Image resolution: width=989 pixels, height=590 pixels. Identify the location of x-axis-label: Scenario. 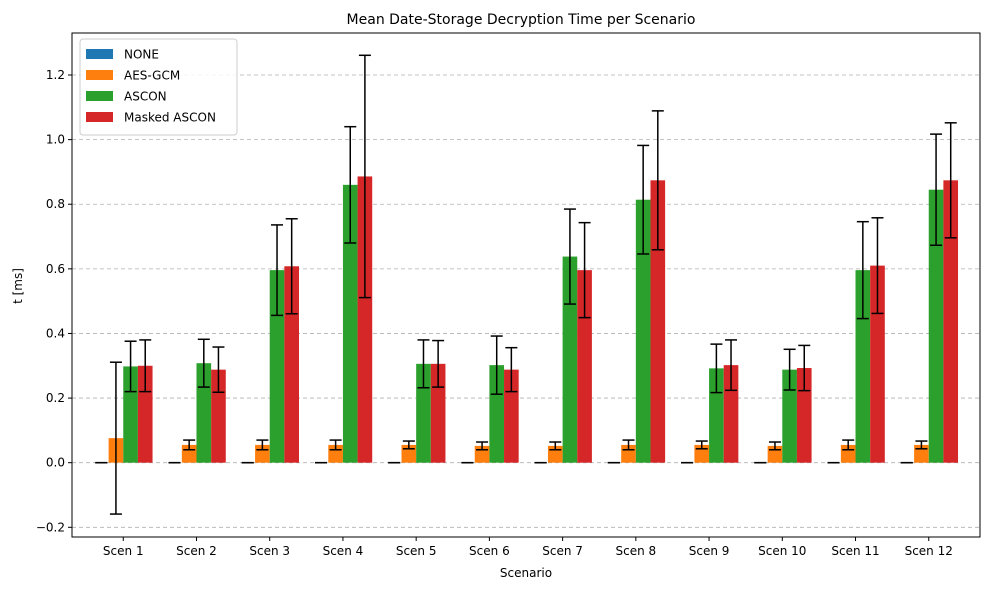
(526, 573).